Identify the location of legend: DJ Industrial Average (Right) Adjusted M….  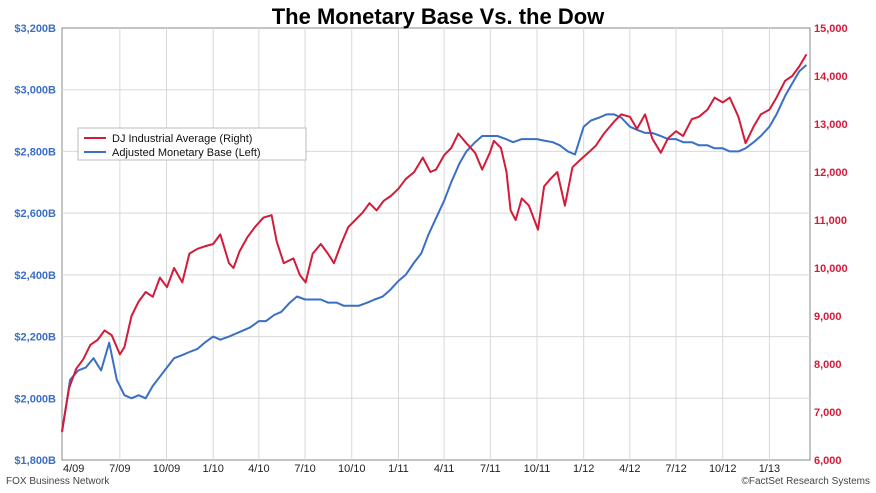
(192, 144).